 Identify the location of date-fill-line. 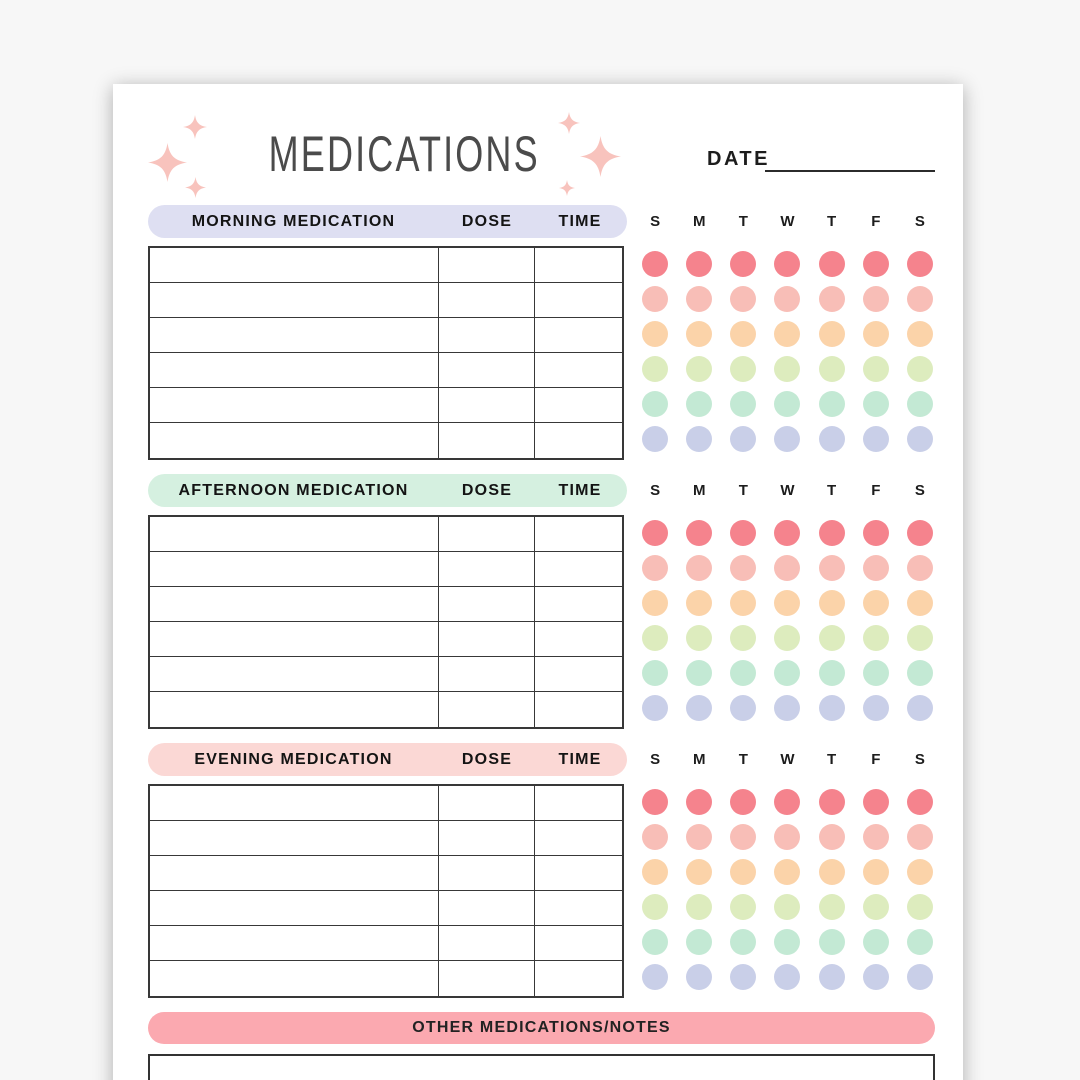
(850, 171).